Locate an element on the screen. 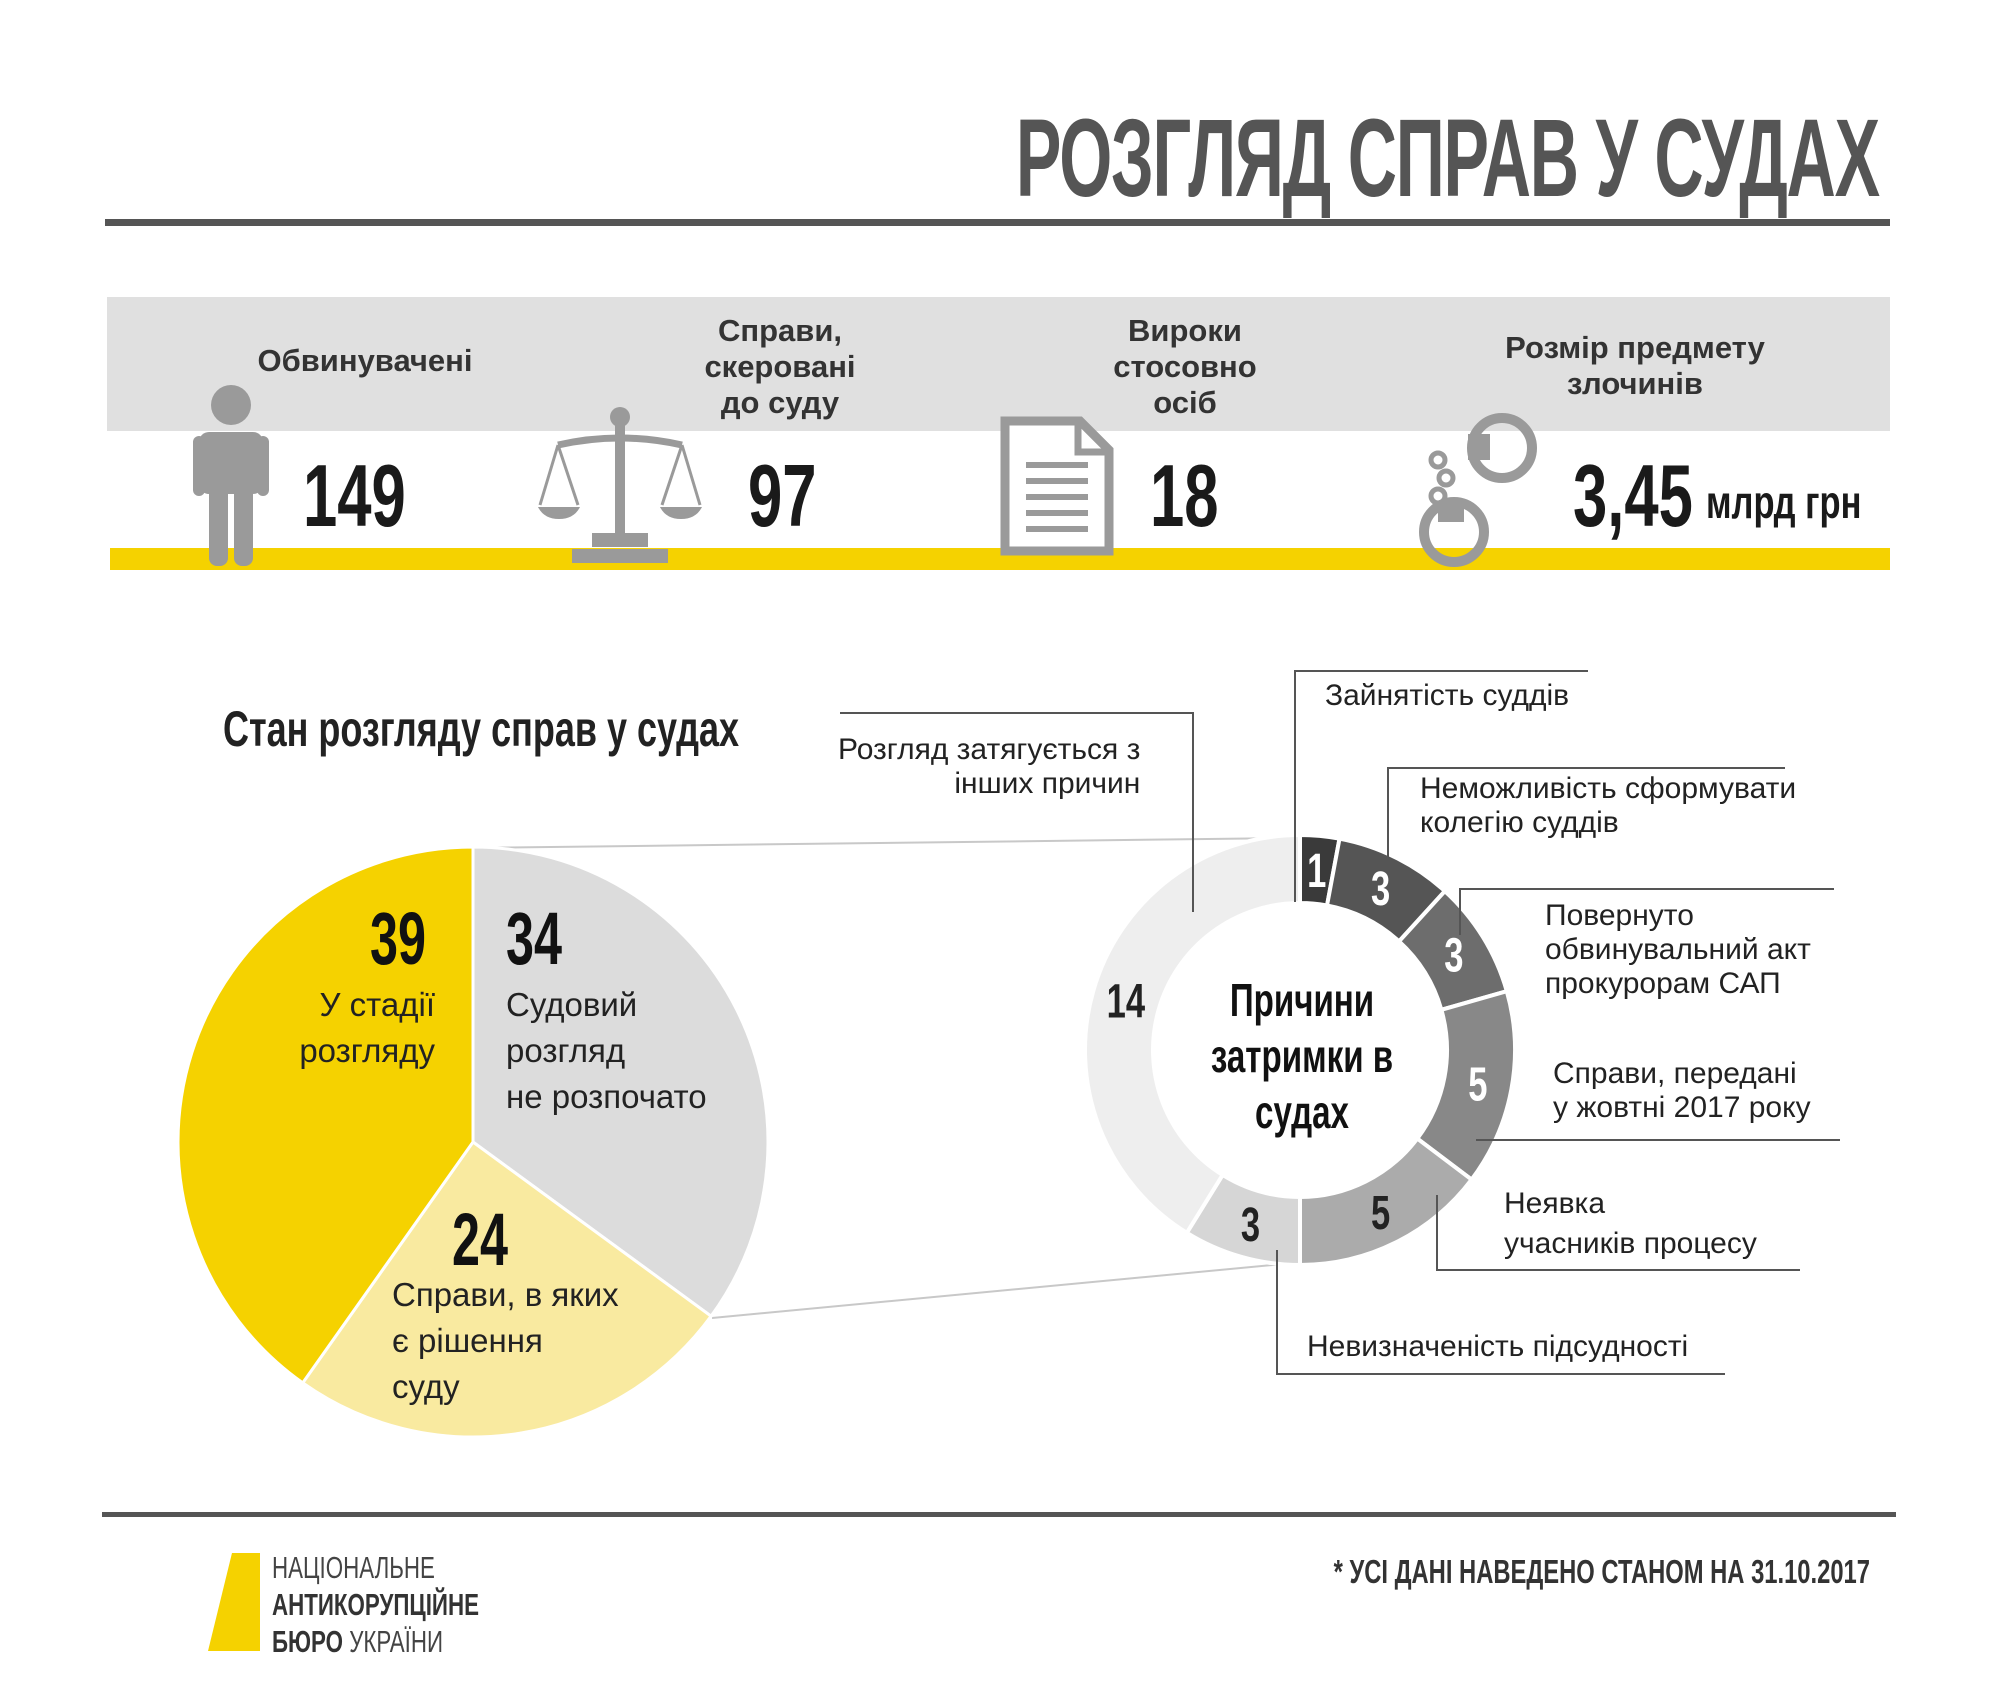 The height and width of the screenshot is (1701, 2000). stat-label-accused: Обвинувачені is located at coordinates (365, 360).